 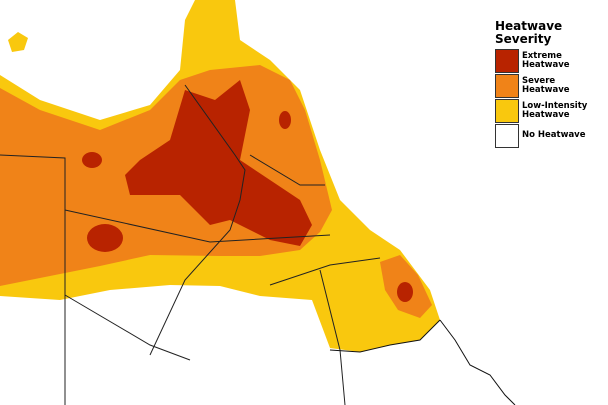 I want to click on legend-item: Severe Heatwave, so click(x=550, y=85).